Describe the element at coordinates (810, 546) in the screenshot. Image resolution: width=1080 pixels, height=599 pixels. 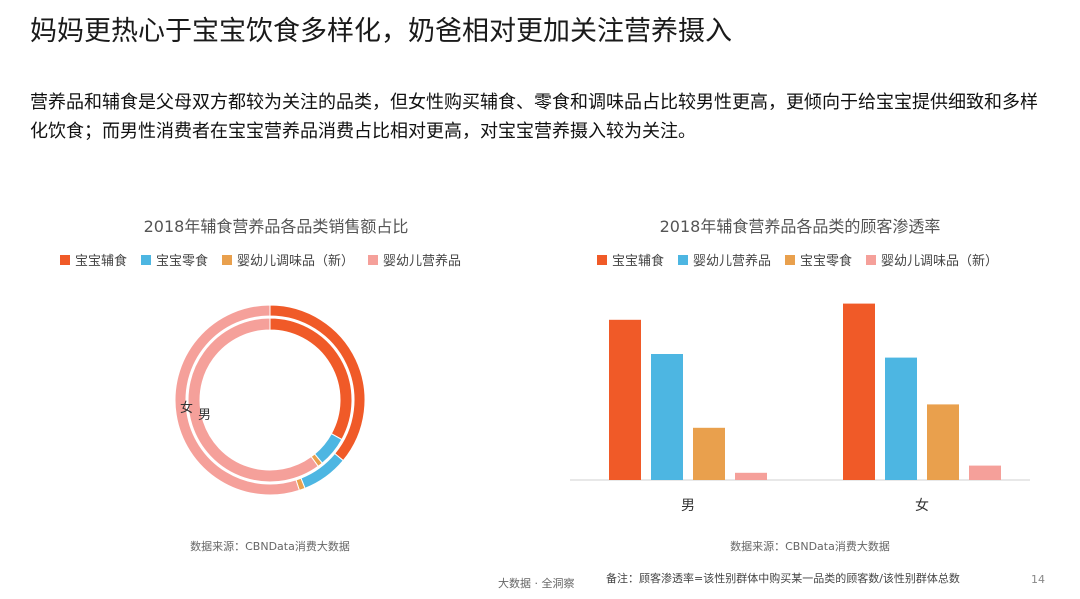
I see `bar-source: 数据来源：CBNData消费大数据` at that location.